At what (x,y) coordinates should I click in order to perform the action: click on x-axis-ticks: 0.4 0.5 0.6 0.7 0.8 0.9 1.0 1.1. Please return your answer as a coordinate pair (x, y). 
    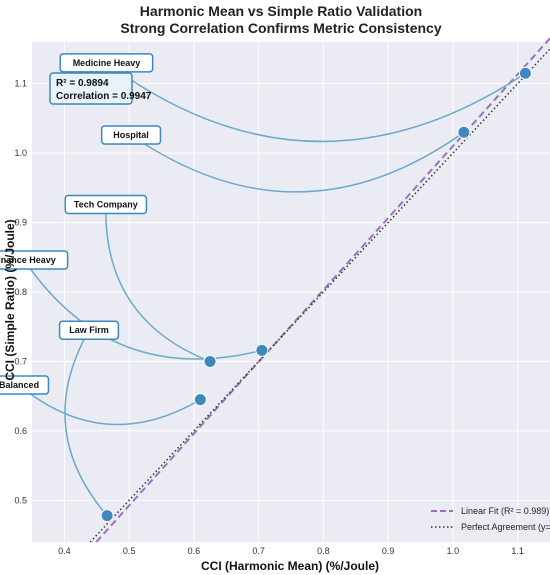
    Looking at the image, I should click on (291, 551).